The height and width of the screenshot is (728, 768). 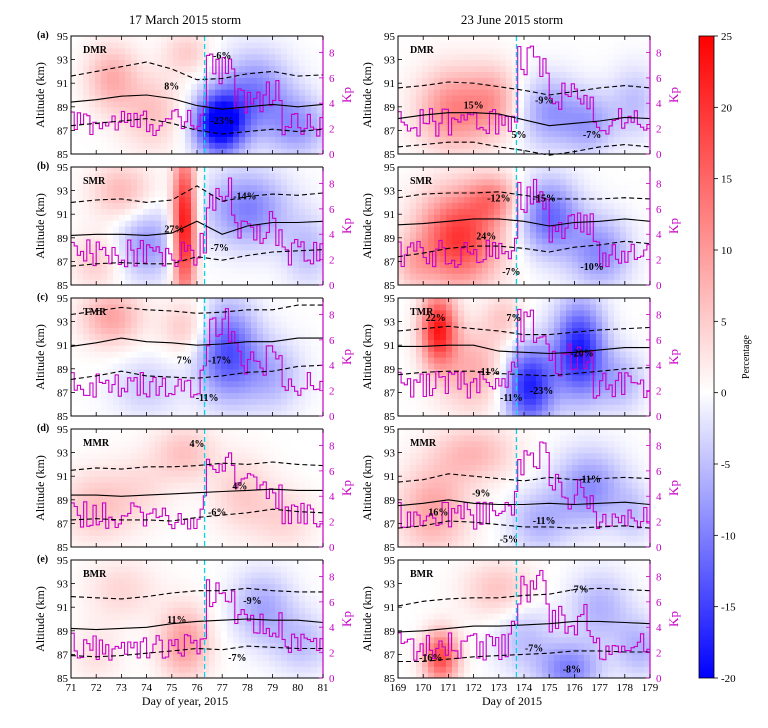 What do you see at coordinates (659, 261) in the screenshot?
I see `kp-tick-label: 2` at bounding box center [659, 261].